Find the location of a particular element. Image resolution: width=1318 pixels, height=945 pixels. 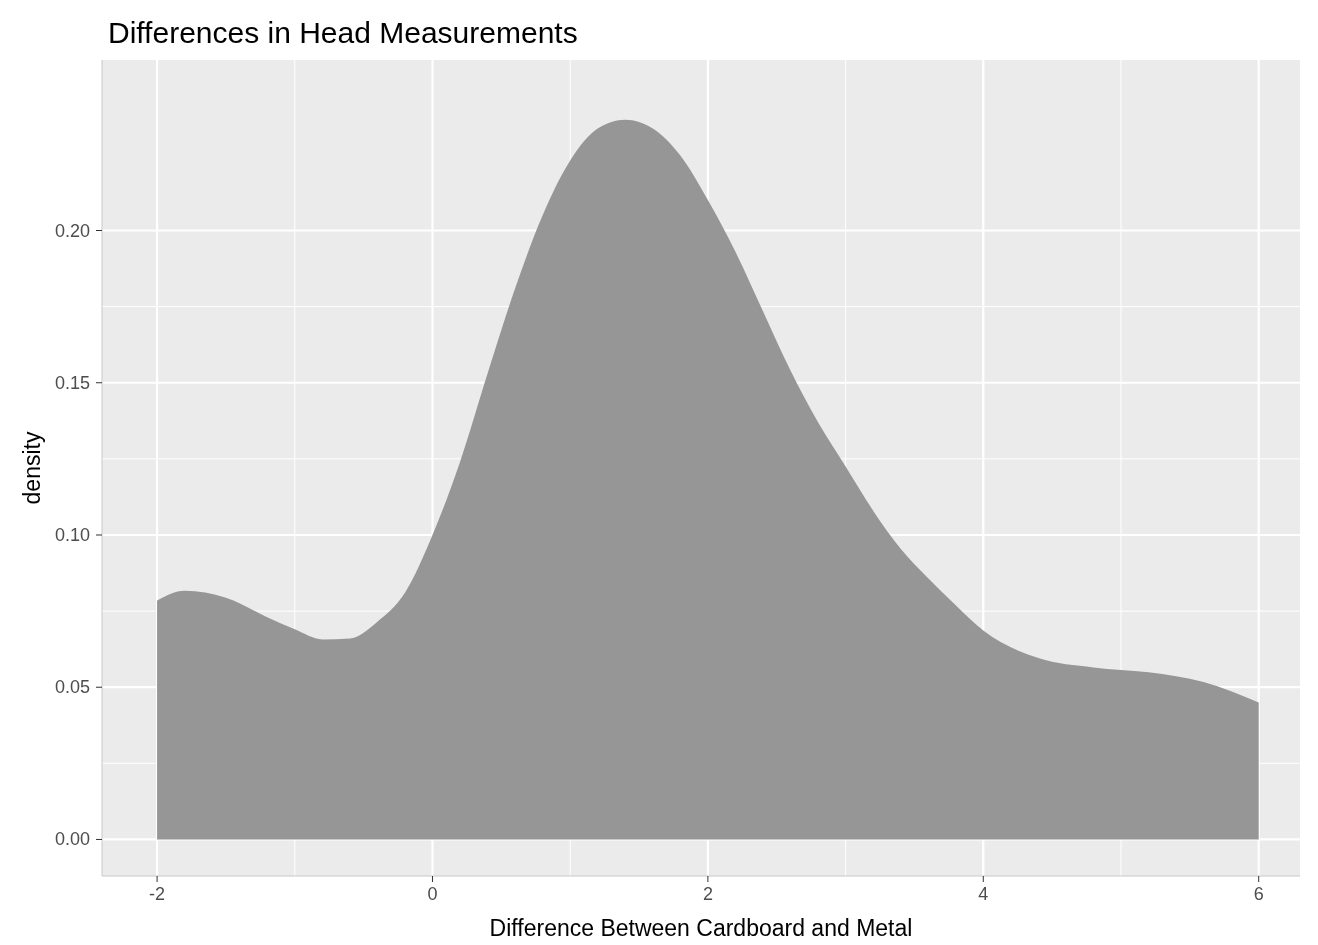

x-tick-label: 0 is located at coordinates (432, 894).